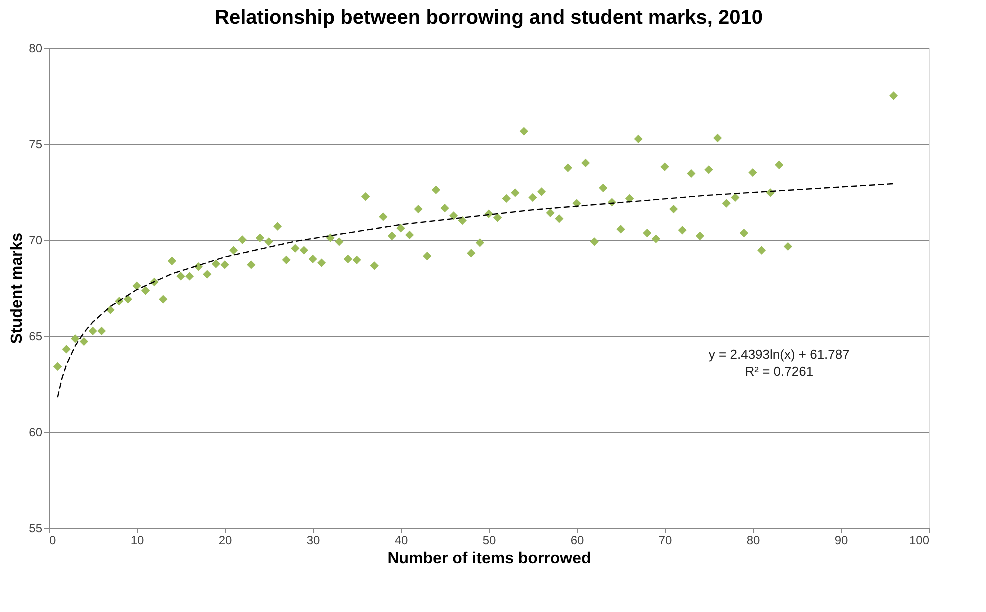  Describe the element at coordinates (36, 49) in the screenshot. I see `y-tick-label: 80` at that location.